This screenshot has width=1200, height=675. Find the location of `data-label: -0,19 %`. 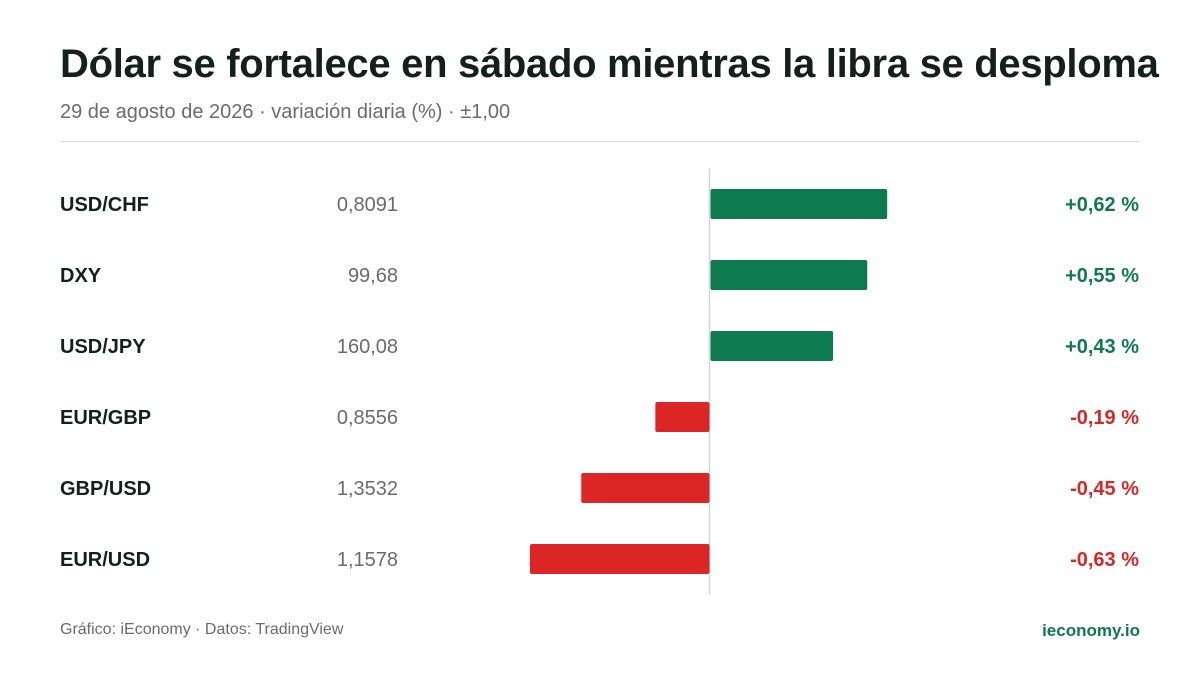

data-label: -0,19 % is located at coordinates (1104, 418).